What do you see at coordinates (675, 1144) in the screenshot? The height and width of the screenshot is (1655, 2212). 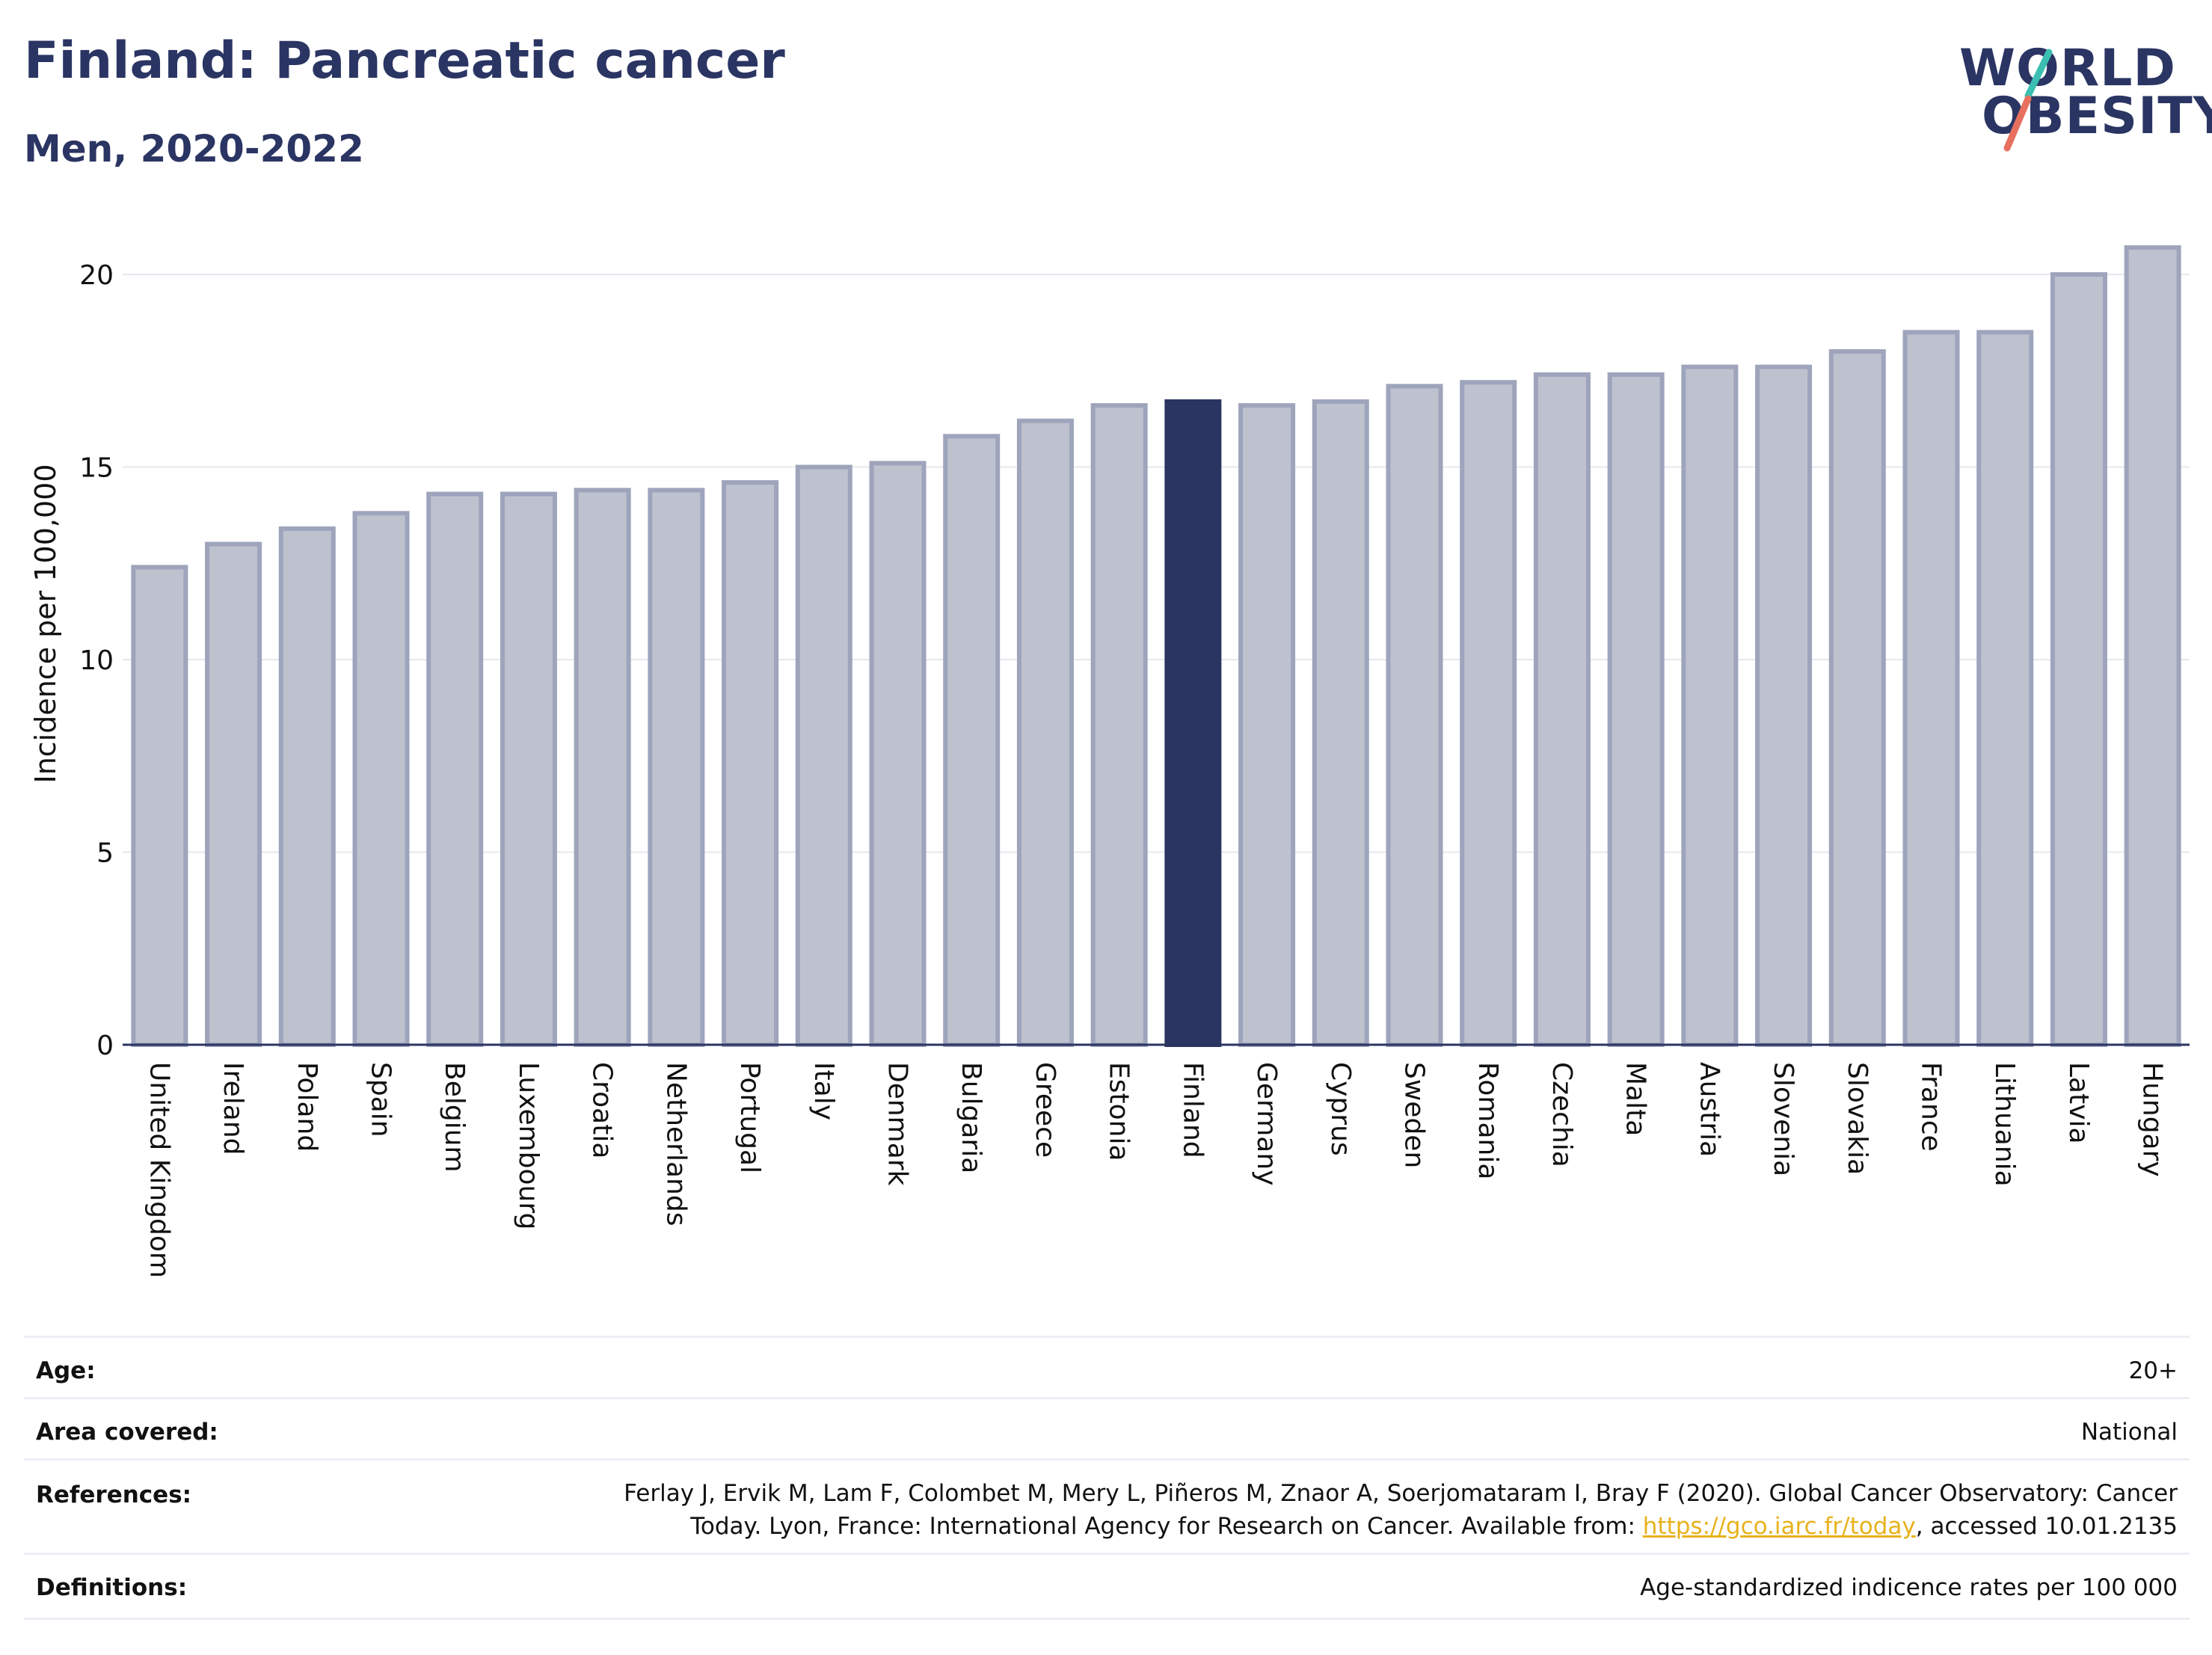 I see `x-tick-label: Netherlands` at bounding box center [675, 1144].